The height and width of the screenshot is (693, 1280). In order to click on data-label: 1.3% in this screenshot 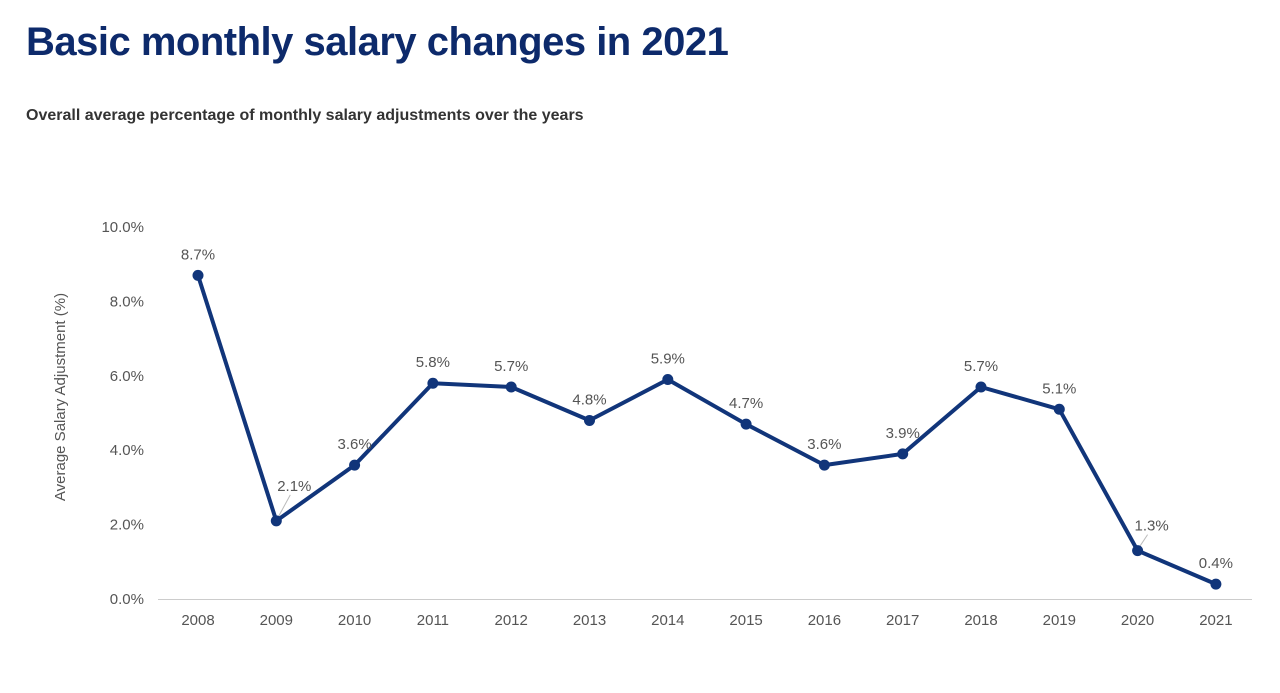, I will do `click(1151, 526)`.